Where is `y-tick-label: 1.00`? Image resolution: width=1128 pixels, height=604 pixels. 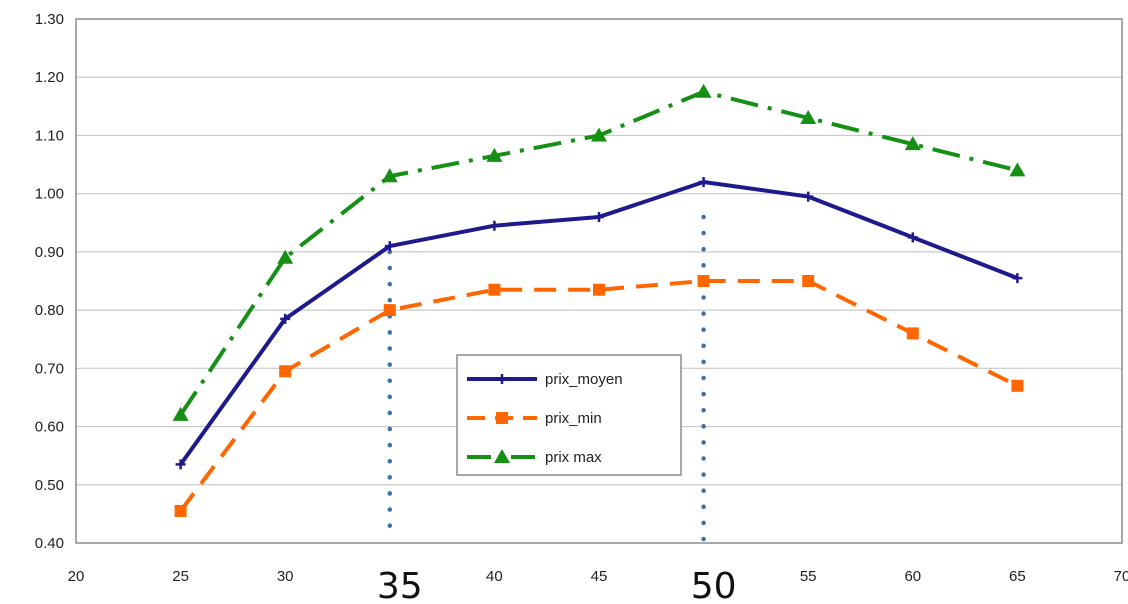 y-tick-label: 1.00 is located at coordinates (49, 194).